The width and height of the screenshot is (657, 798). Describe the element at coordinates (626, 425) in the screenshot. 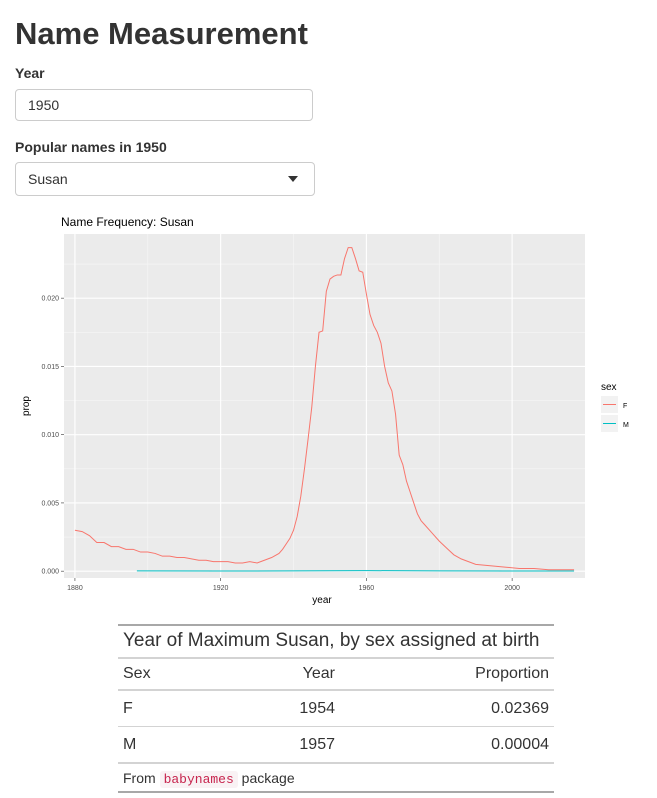

I see `legend-label-m: M` at that location.